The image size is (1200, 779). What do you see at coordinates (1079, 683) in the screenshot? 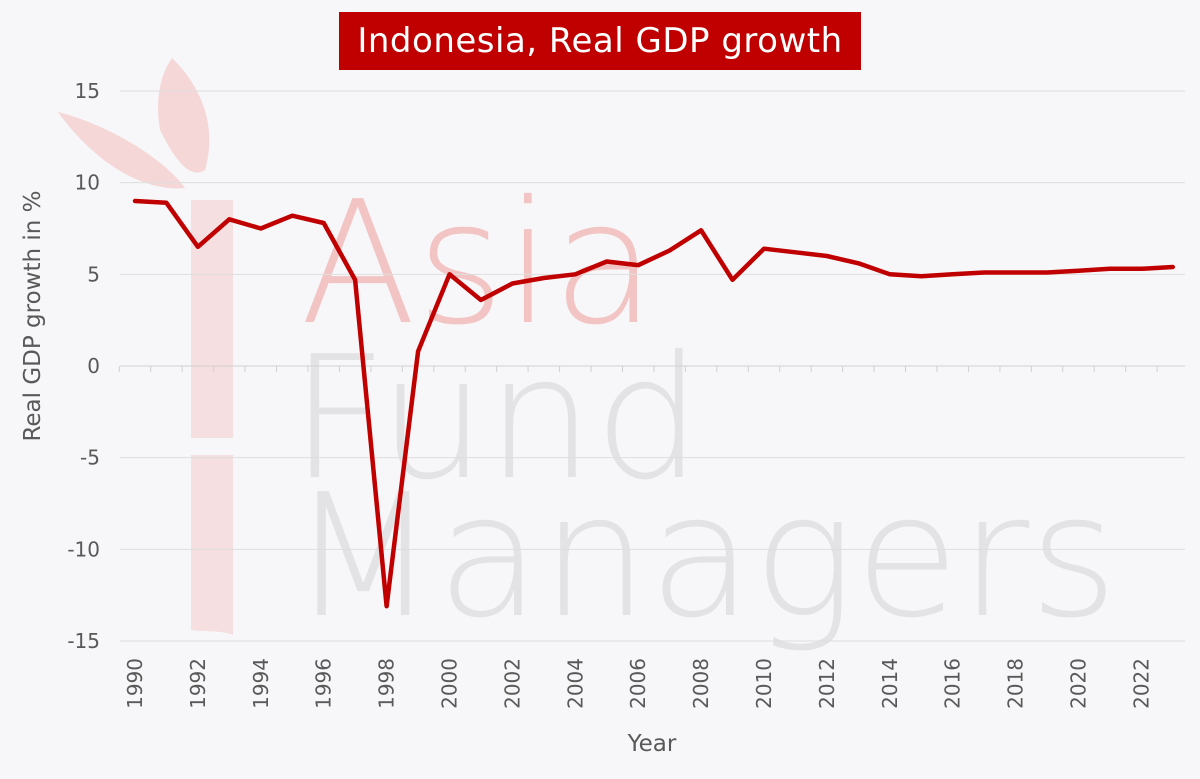
I see `x-tick-label: 2020` at bounding box center [1079, 683].